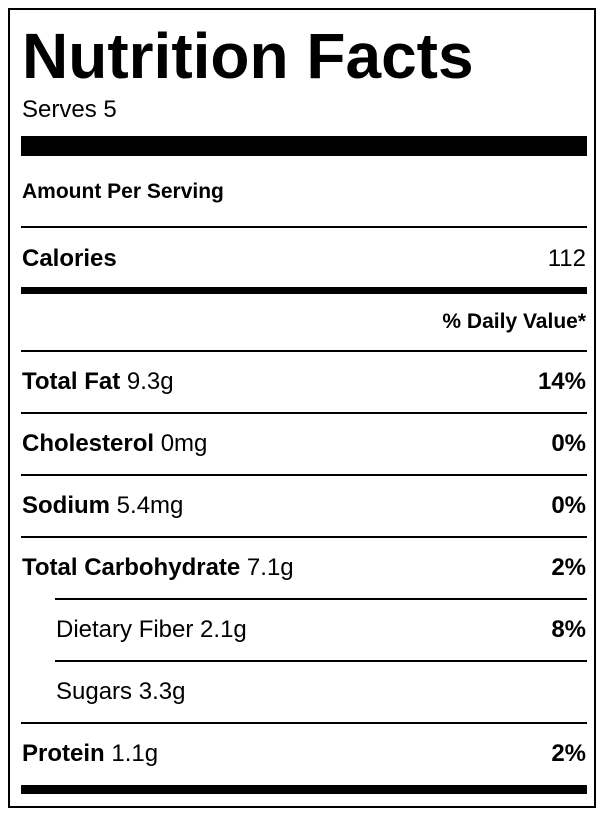 This screenshot has height=818, width=608. Describe the element at coordinates (150, 505) in the screenshot. I see `nutrient-amount: 5.4mg` at that location.